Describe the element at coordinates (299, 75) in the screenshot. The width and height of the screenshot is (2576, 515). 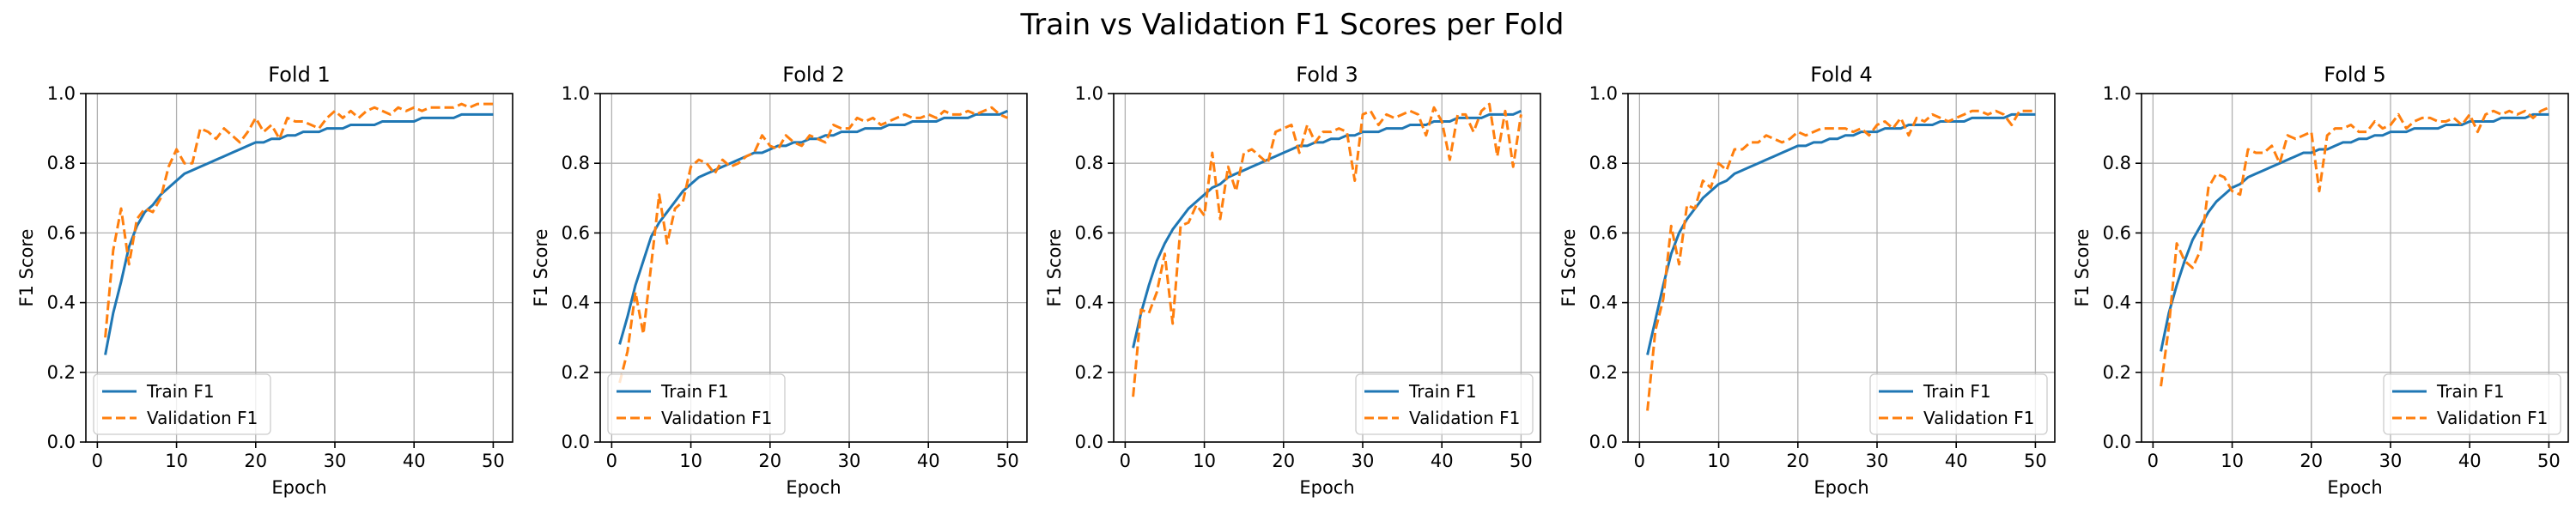
I see `panel-title: Fold 1` at that location.